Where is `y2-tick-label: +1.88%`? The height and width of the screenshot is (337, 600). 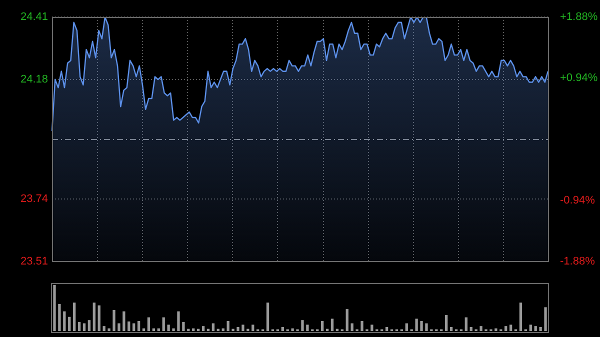 y2-tick-label: +1.88% is located at coordinates (579, 17).